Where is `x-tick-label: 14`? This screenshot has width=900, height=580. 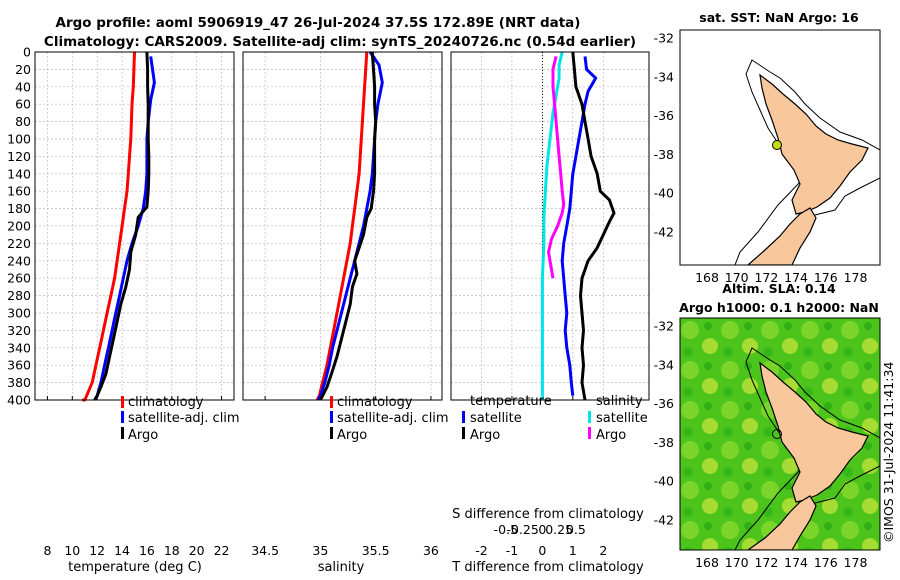 x-tick-label: 14 is located at coordinates (122, 550).